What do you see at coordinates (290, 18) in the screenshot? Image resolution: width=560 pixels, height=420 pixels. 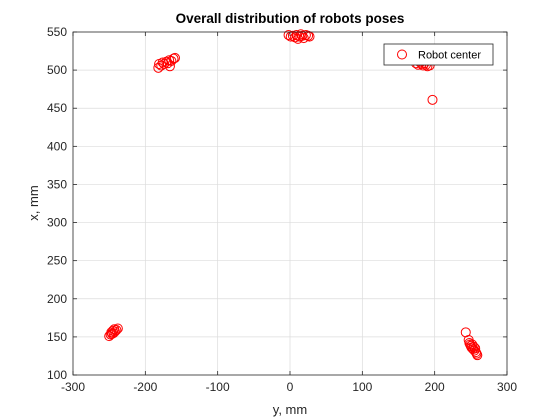 I see `chart-title: Overall distribution of robots poses` at bounding box center [290, 18].